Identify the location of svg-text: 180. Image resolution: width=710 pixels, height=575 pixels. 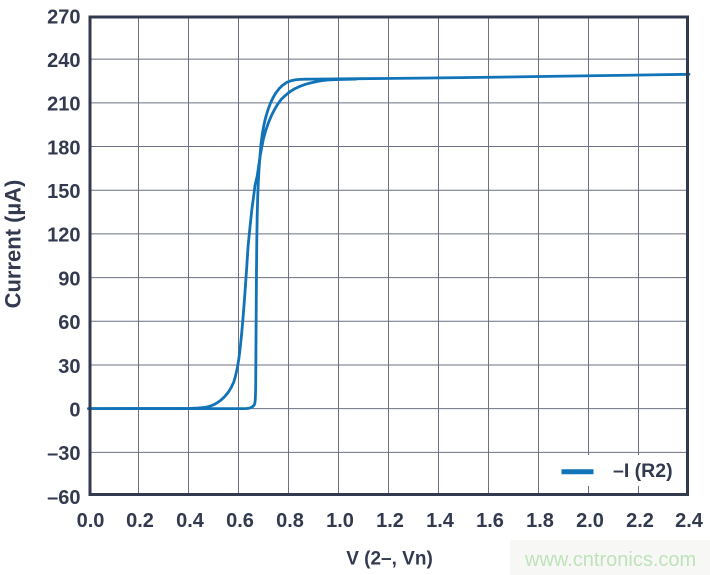
(63, 148).